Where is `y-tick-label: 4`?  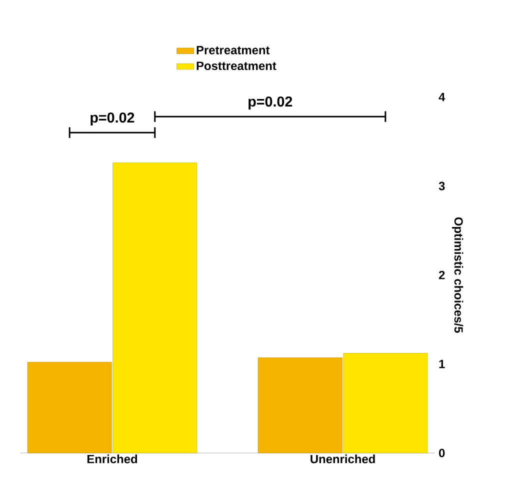 y-tick-label: 4 is located at coordinates (442, 97).